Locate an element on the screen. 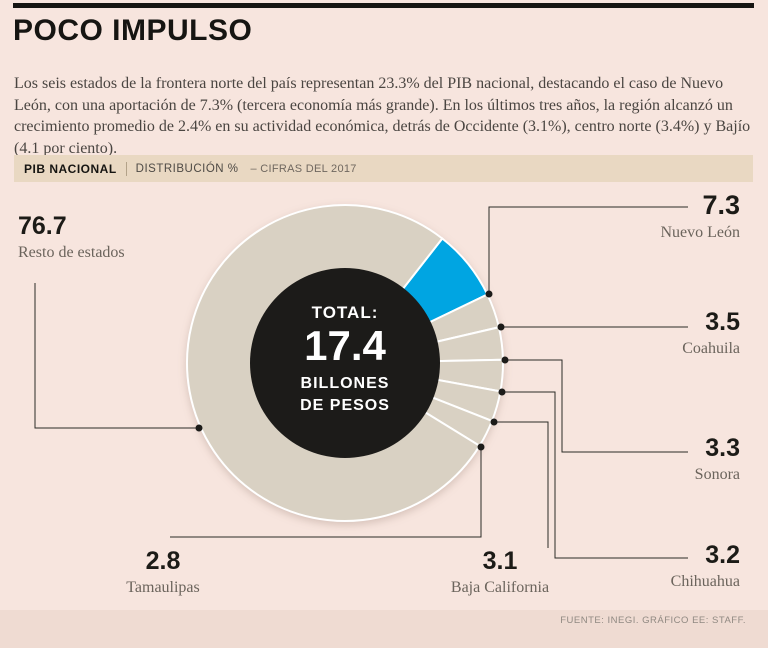  value-coahuila: 3.5 is located at coordinates (722, 322).